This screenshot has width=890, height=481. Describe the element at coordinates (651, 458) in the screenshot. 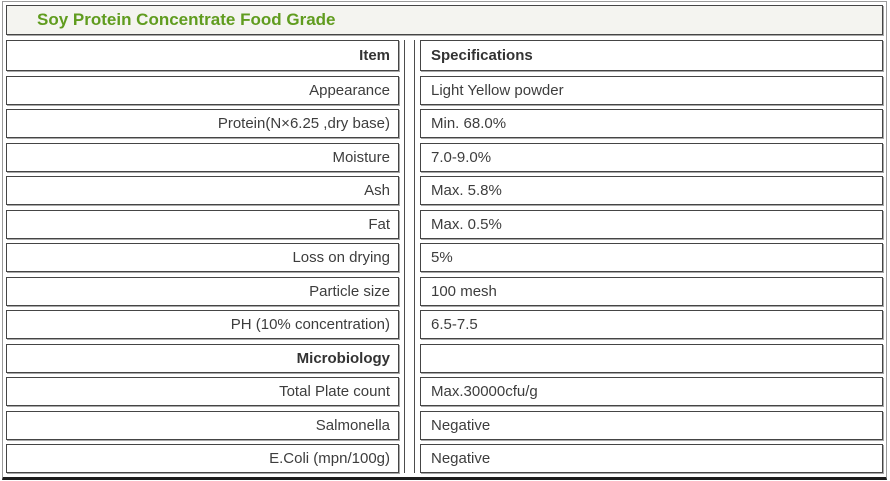

I see `spec-cell-ecoli: Negative` at that location.